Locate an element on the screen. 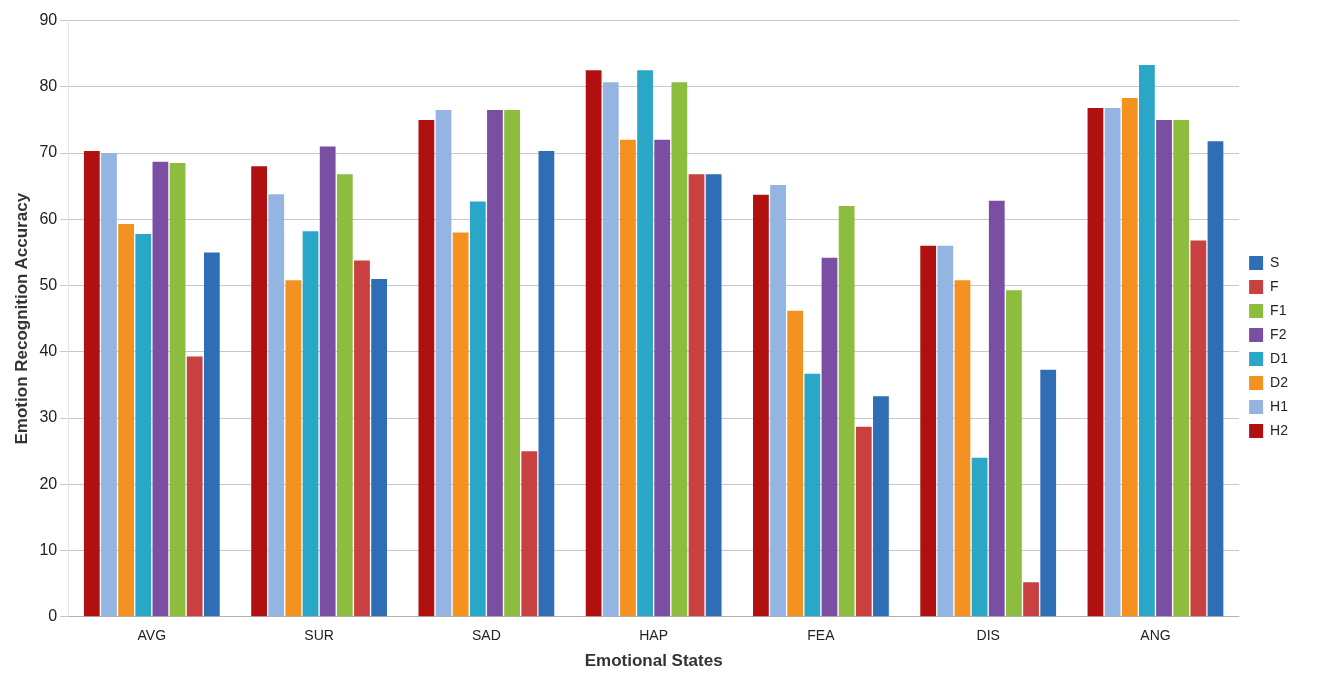  x-tick-label: FEA is located at coordinates (821, 635).